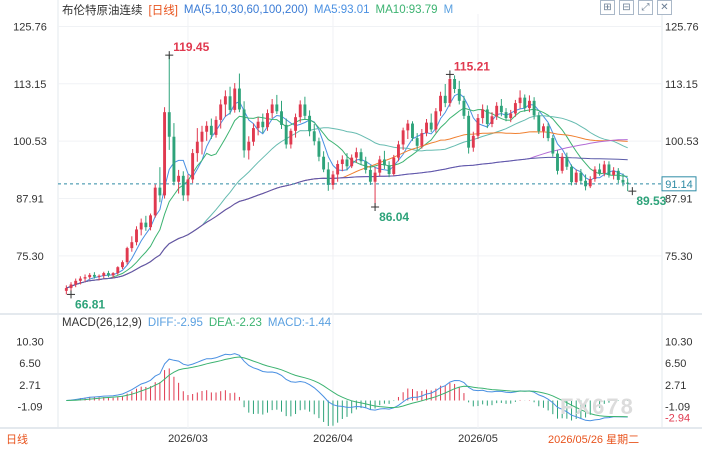 This screenshot has height=452, width=702. What do you see at coordinates (594, 440) in the screenshot?
I see `footer-date: 2026/05/26 星期二` at bounding box center [594, 440].